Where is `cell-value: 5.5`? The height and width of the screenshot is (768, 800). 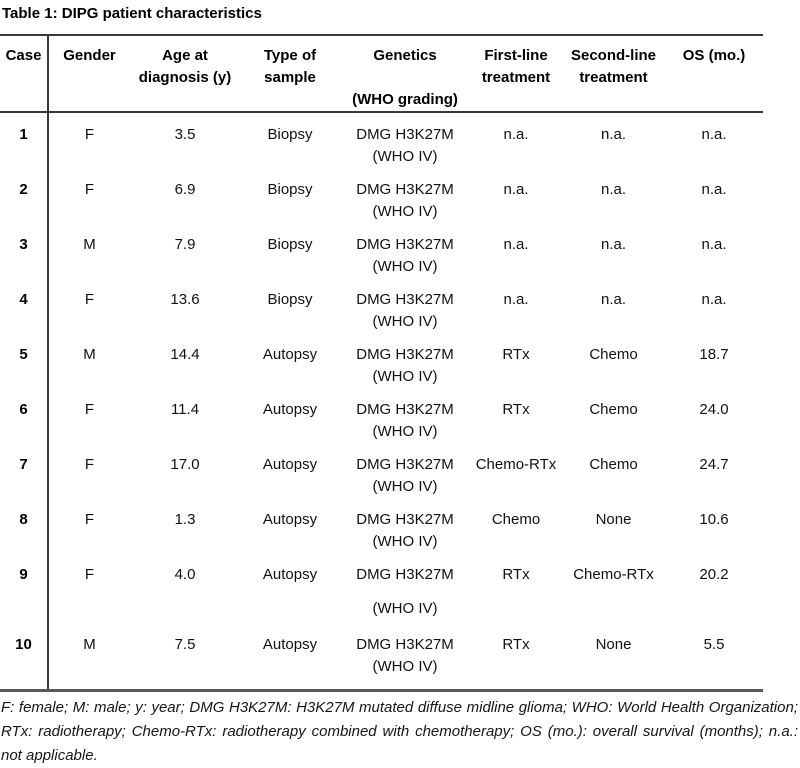 cell-value: 5.5 is located at coordinates (714, 644).